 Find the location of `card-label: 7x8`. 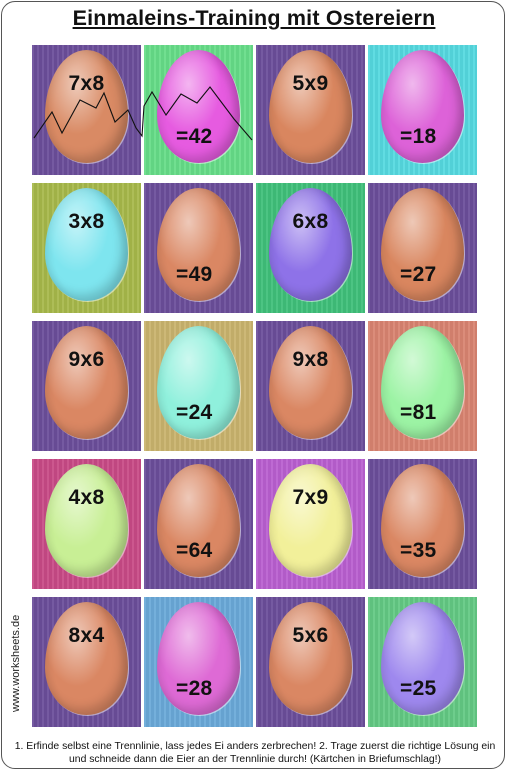

card-label: 7x8 is located at coordinates (86, 83).